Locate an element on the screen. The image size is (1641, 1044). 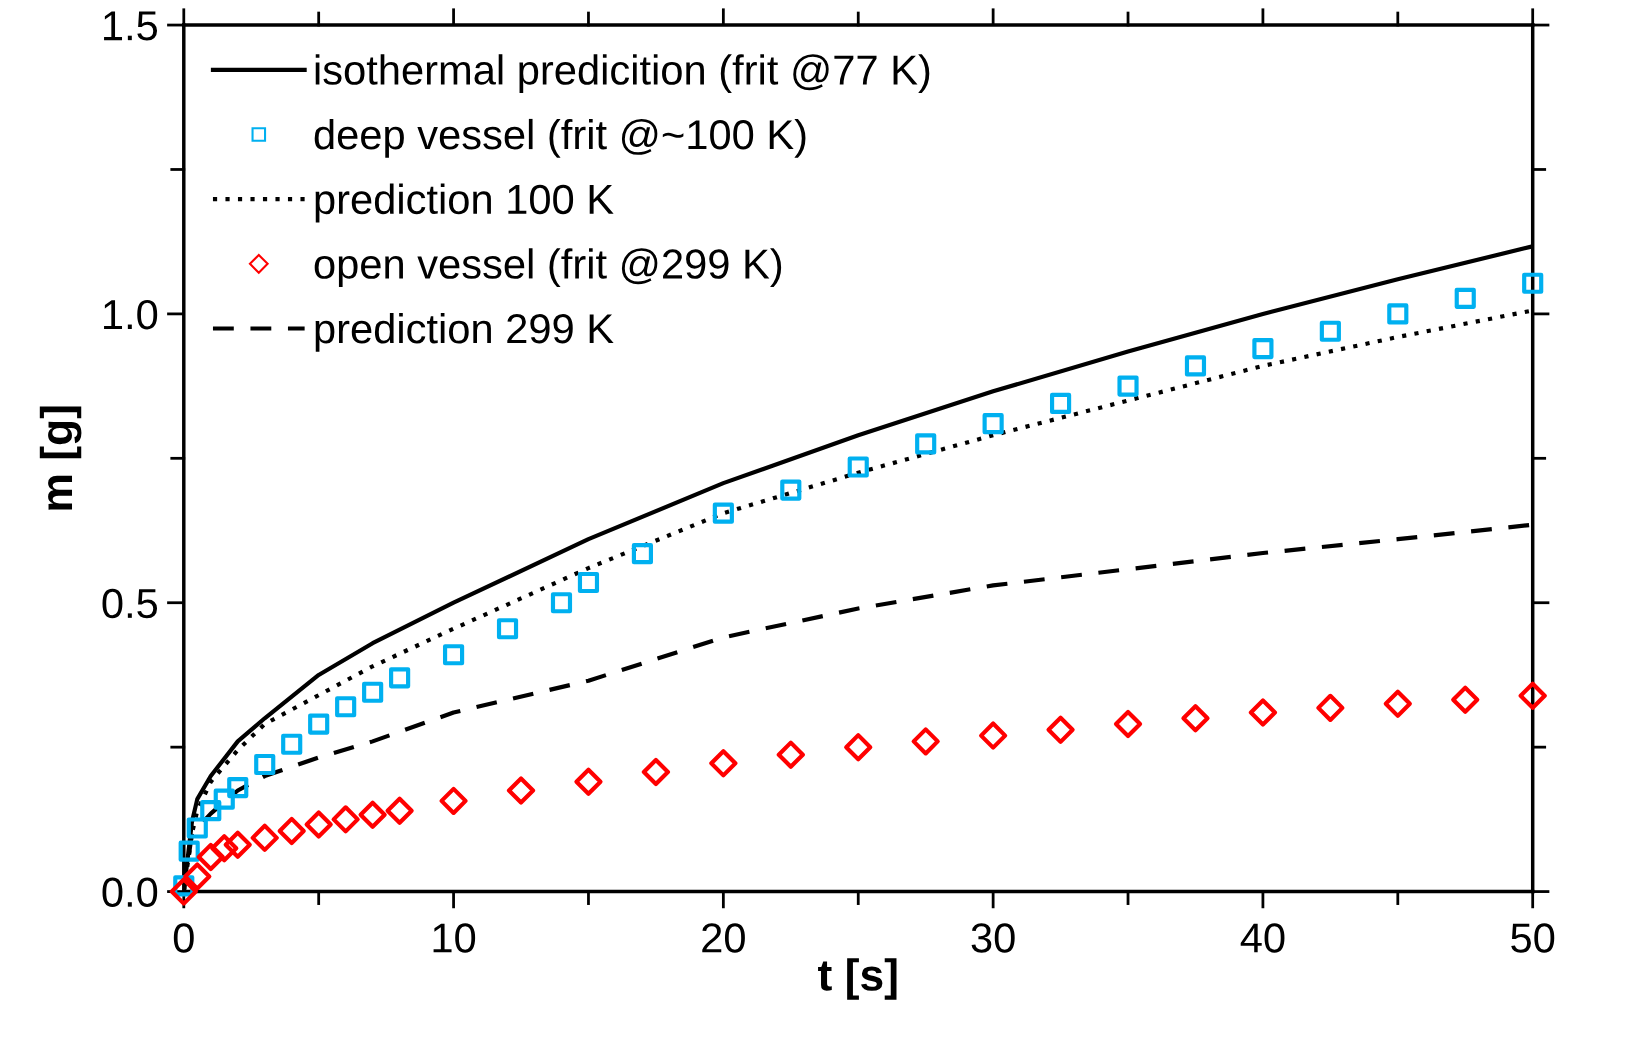
x-tick-label: 20 is located at coordinates (723, 938).